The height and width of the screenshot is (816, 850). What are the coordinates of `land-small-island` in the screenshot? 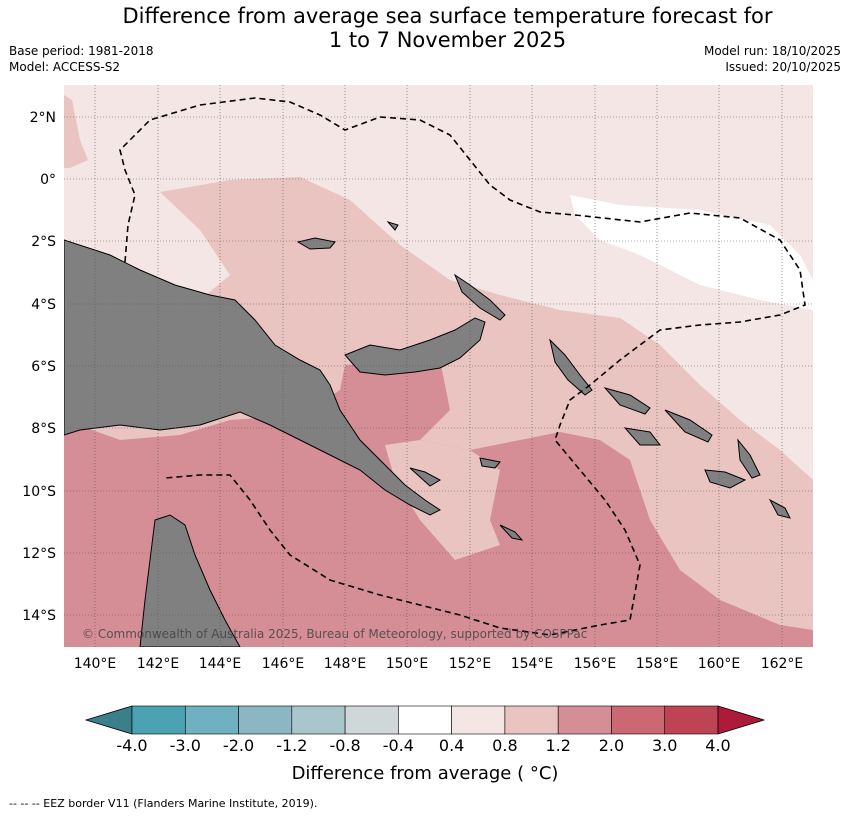 It's located at (779, 508).